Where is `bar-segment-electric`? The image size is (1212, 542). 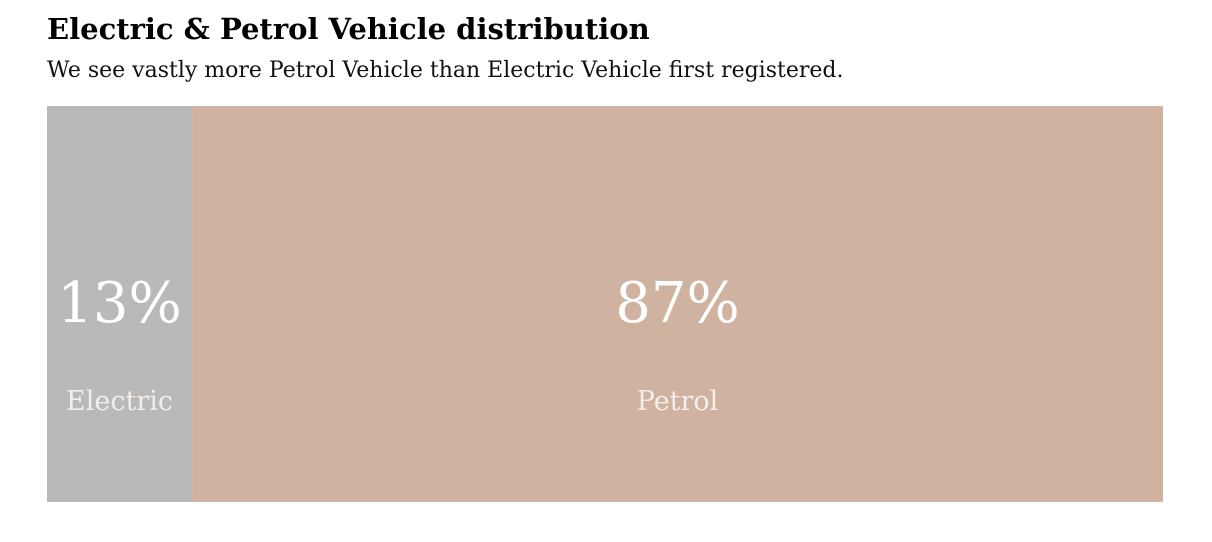
bar-segment-electric is located at coordinates (120, 304).